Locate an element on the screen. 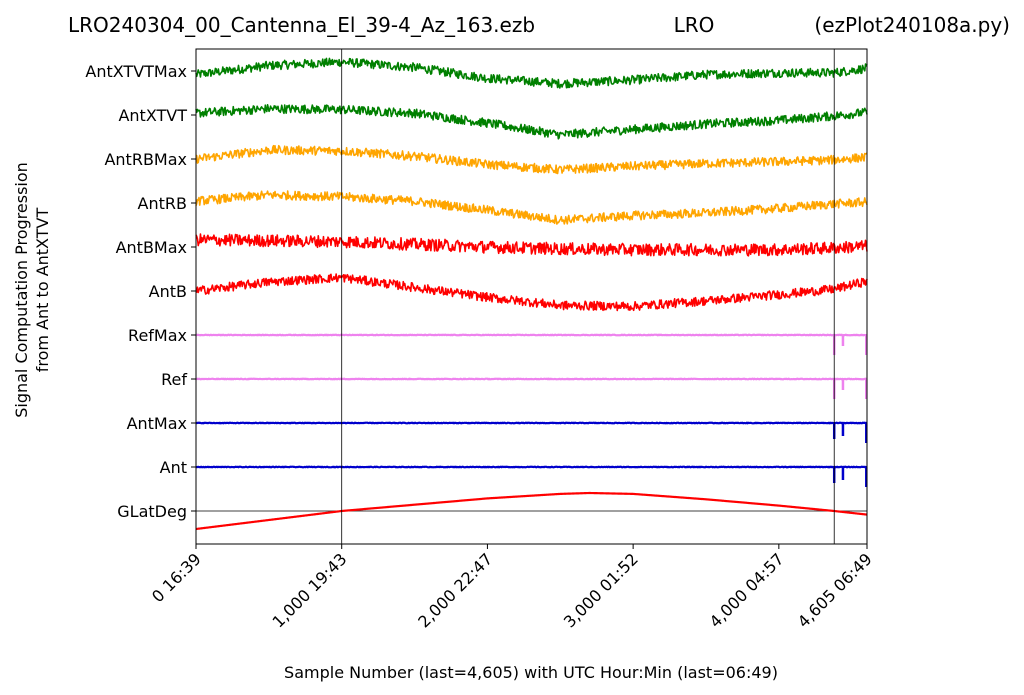 The image size is (1024, 695). y-tick-label-antbmax: AntBMax is located at coordinates (151, 247).